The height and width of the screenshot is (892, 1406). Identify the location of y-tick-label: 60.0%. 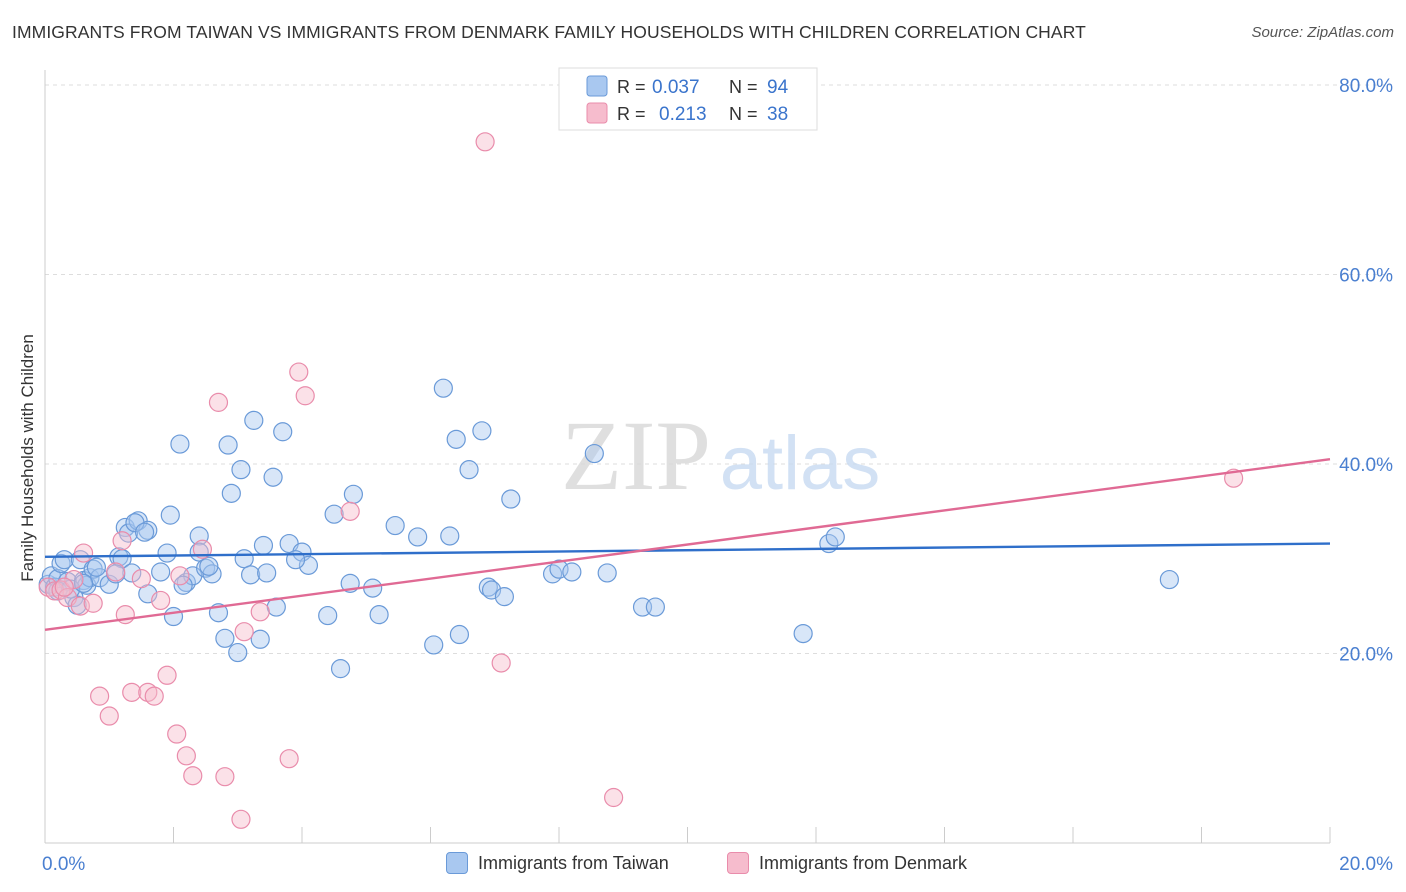
(1366, 275).